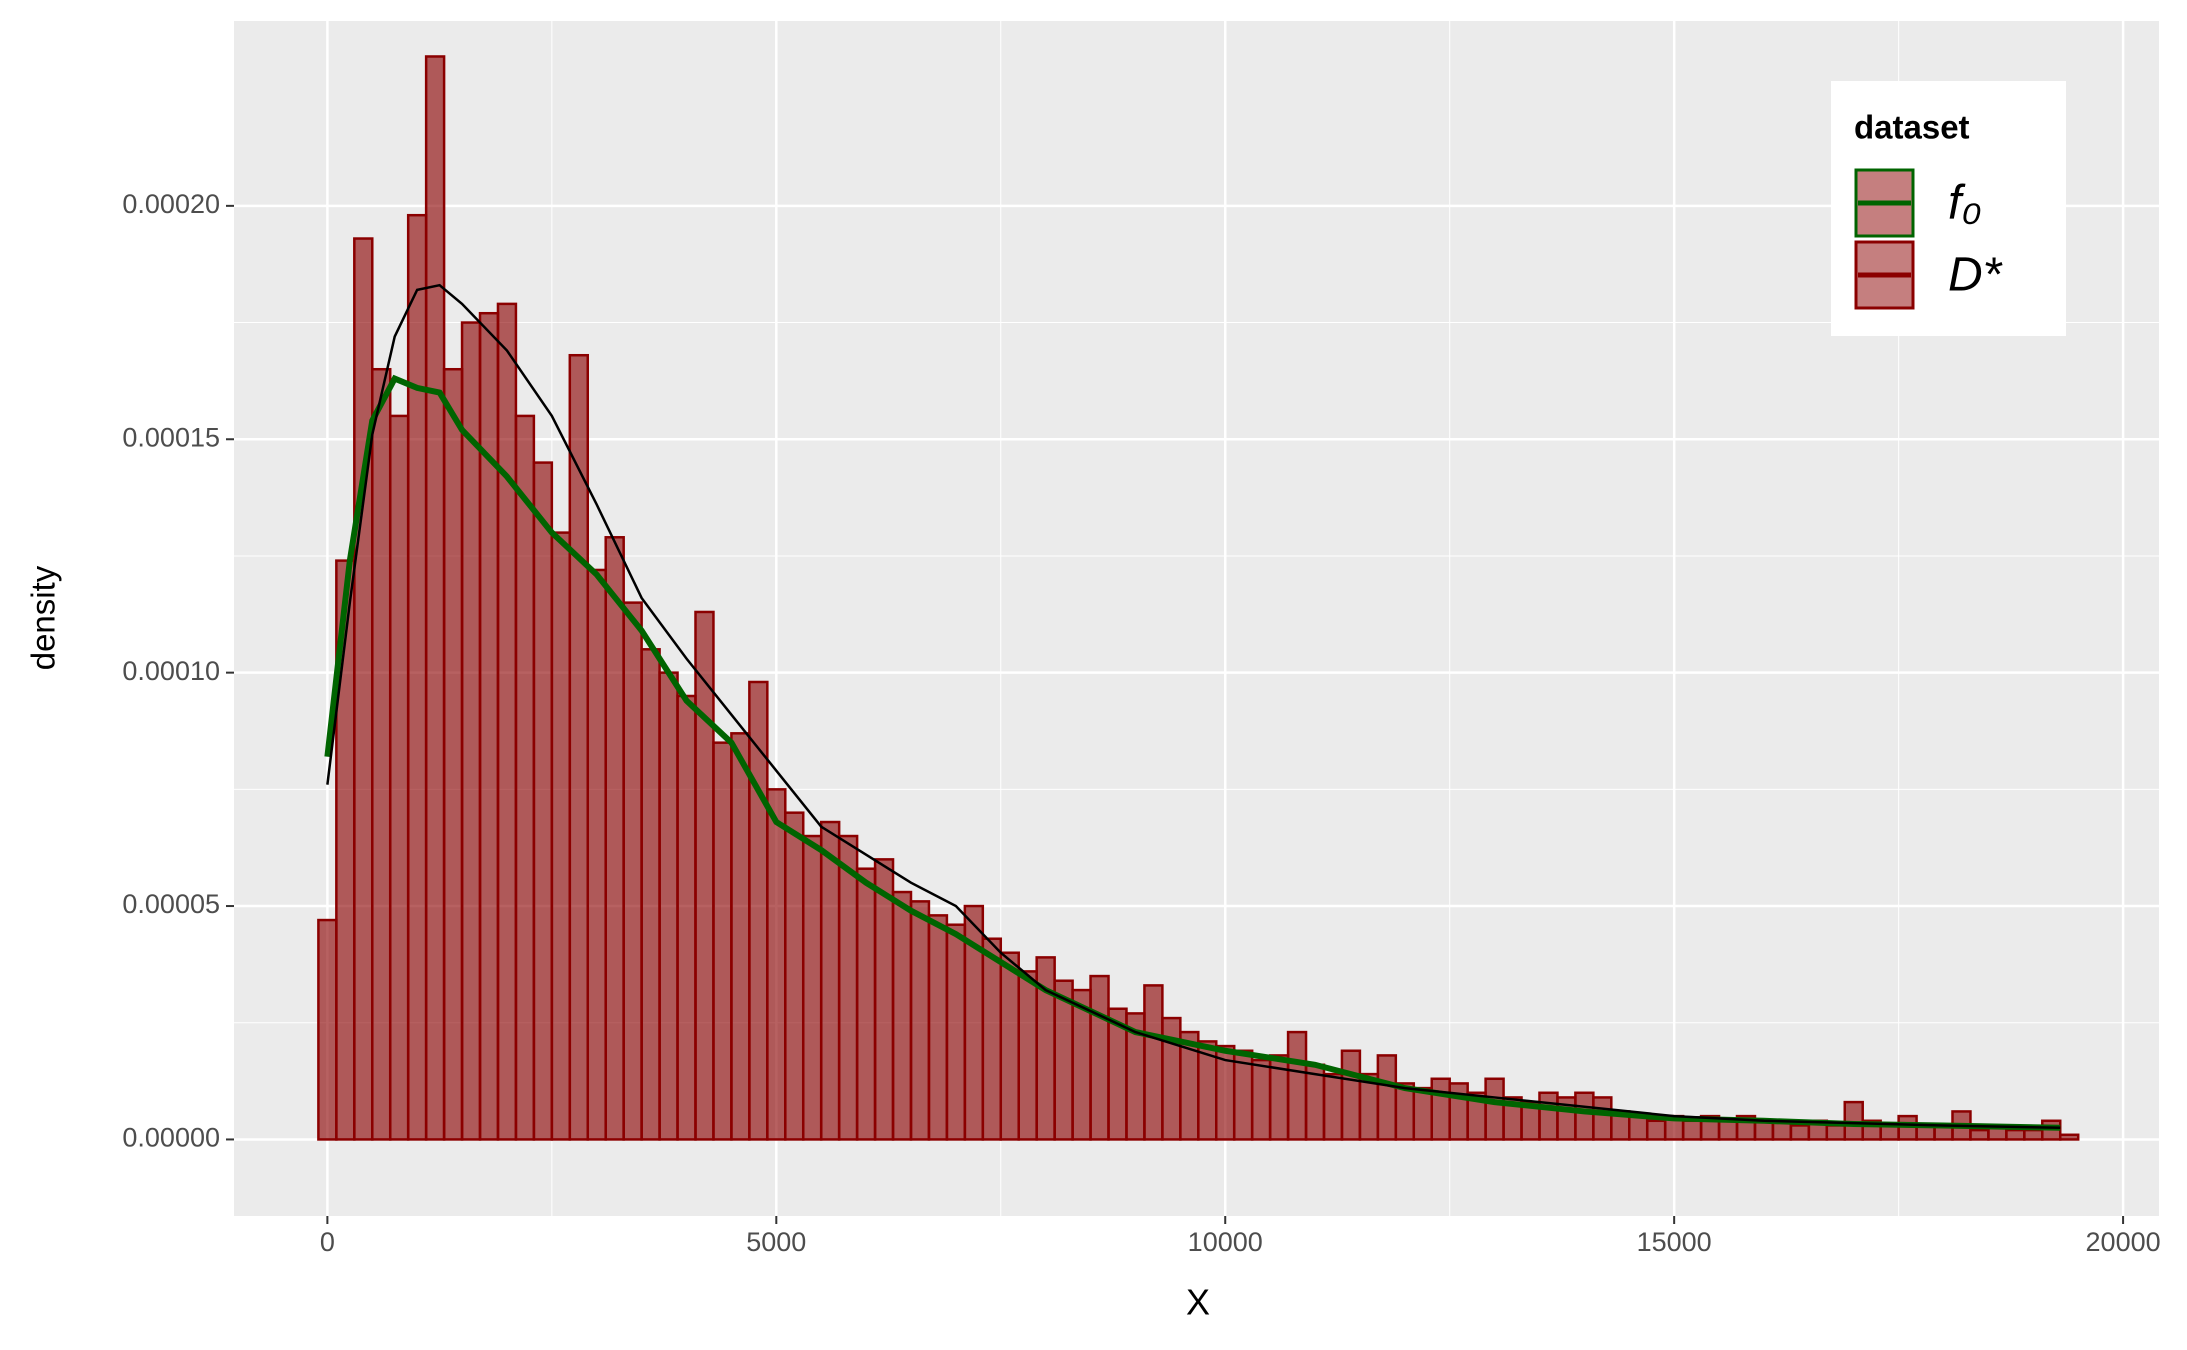 This screenshot has width=2187, height=1350. Describe the element at coordinates (171, 437) in the screenshot. I see `y-tick-label: 0.00015` at that location.